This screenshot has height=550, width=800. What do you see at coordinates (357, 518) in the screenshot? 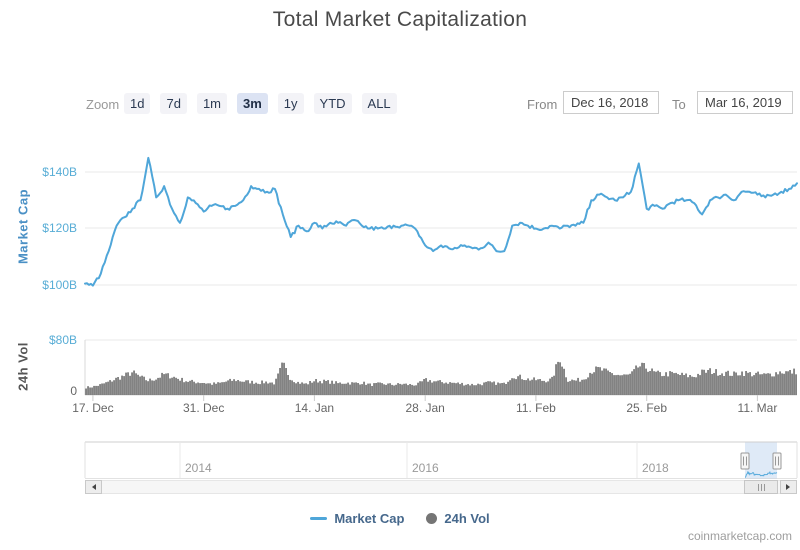
I see `legend-item-market-cap: Market Cap` at bounding box center [357, 518].